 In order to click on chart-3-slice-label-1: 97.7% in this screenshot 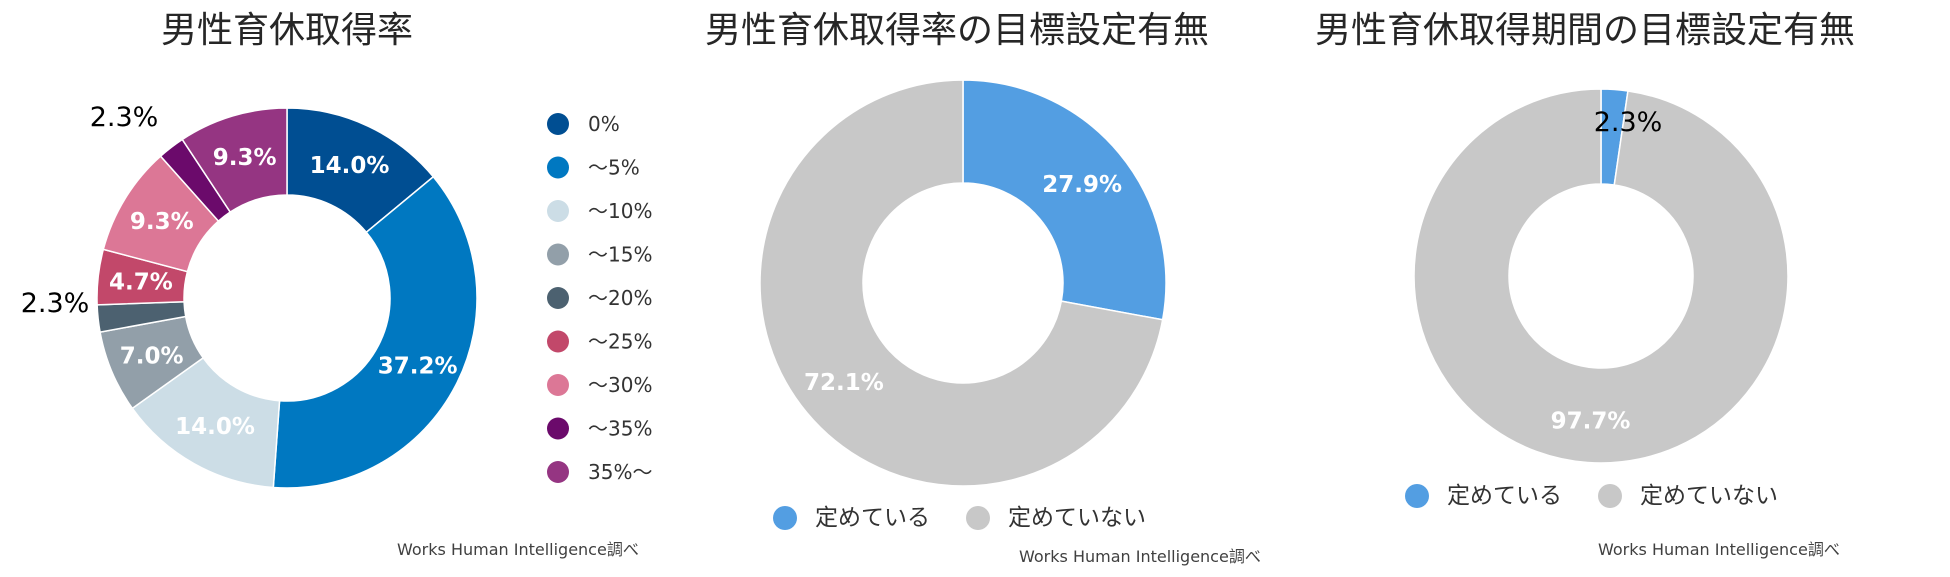, I will do `click(1591, 422)`.